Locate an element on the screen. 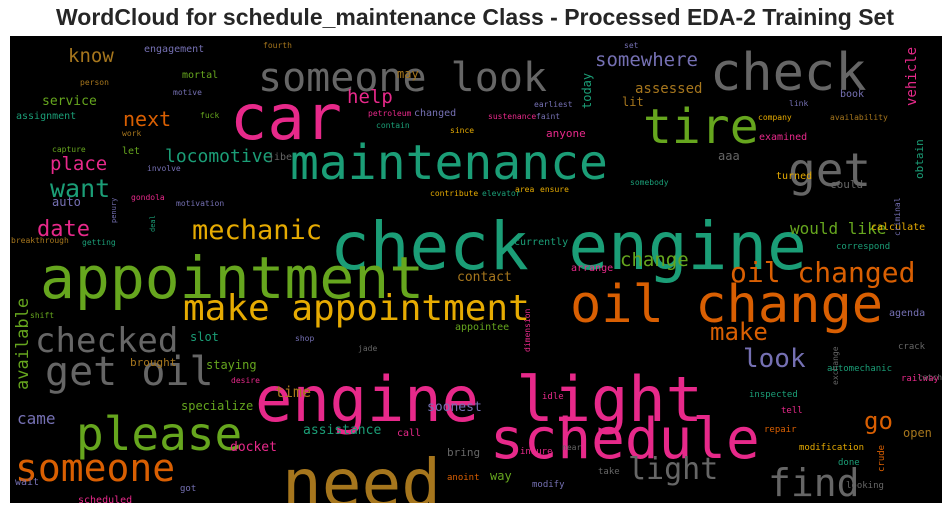 This screenshot has width=950, height=511. word-assessed: assessed is located at coordinates (668, 89).